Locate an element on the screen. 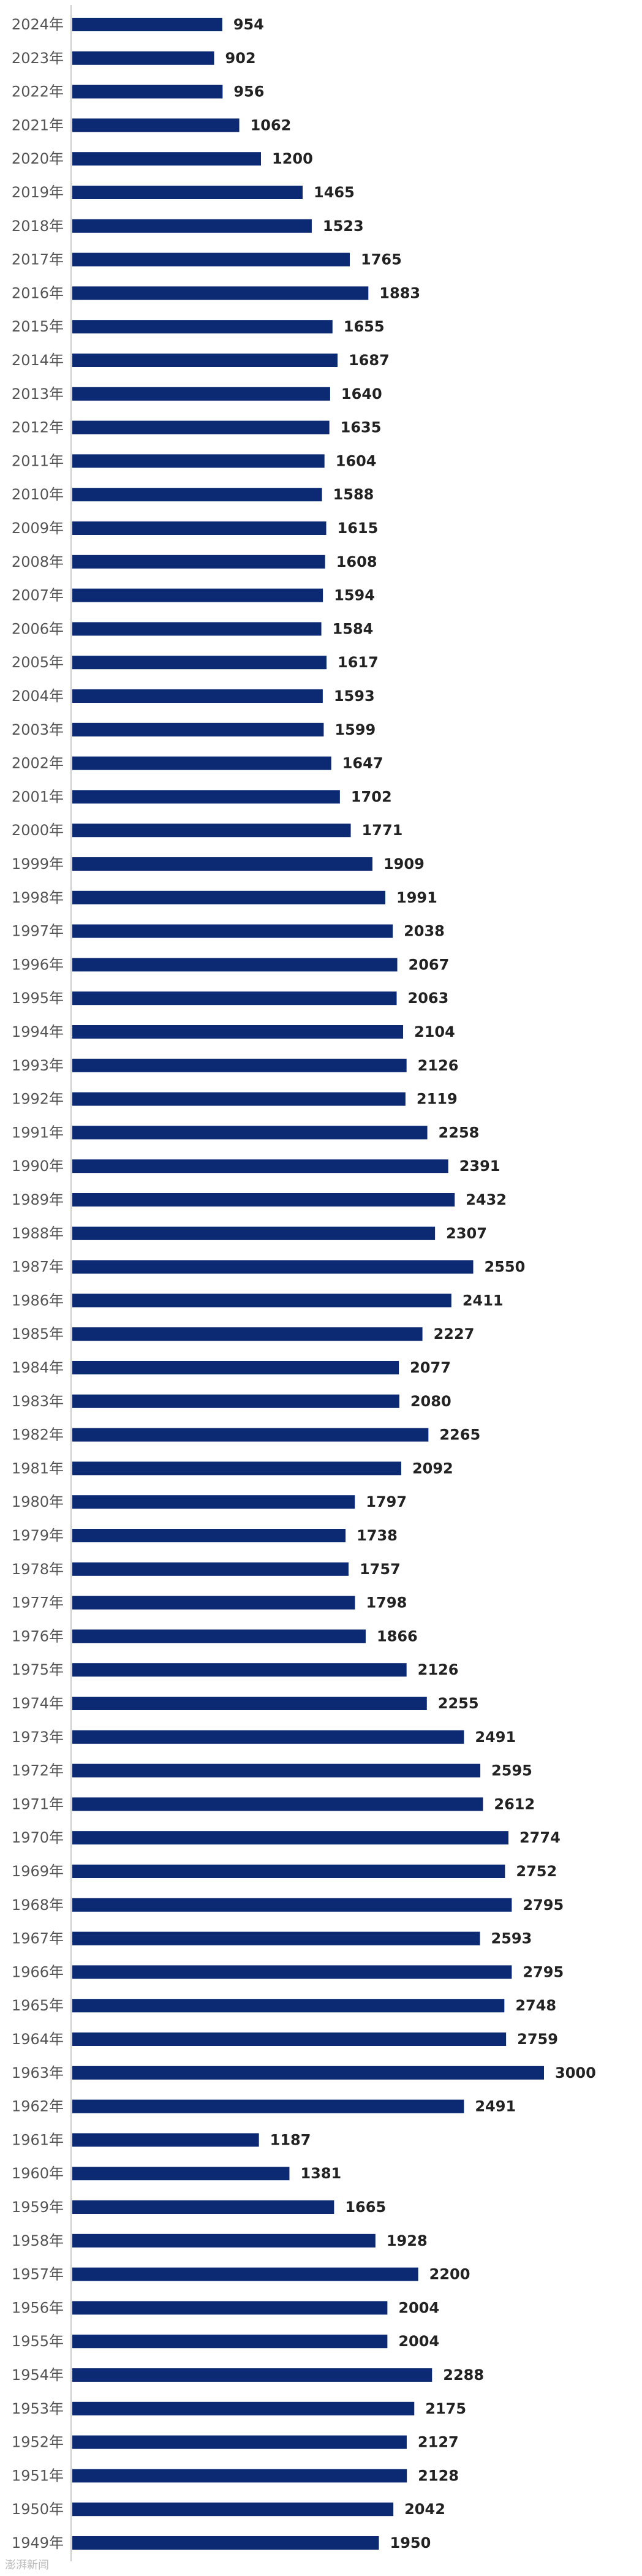 The height and width of the screenshot is (2576, 642). data-label: 2175 is located at coordinates (445, 2408).